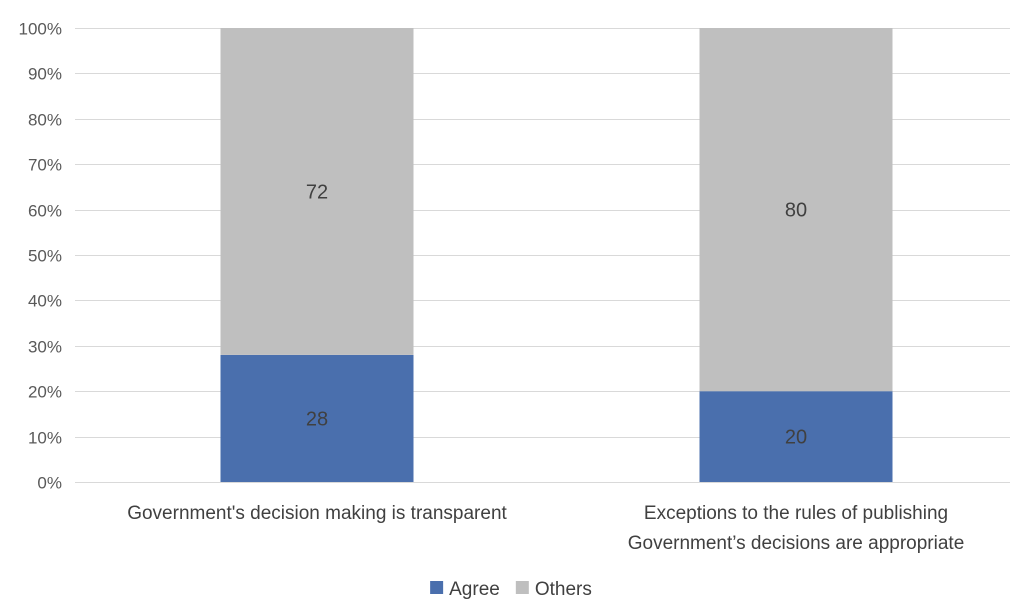  I want to click on y-tick-label: 0%, so click(49, 483).